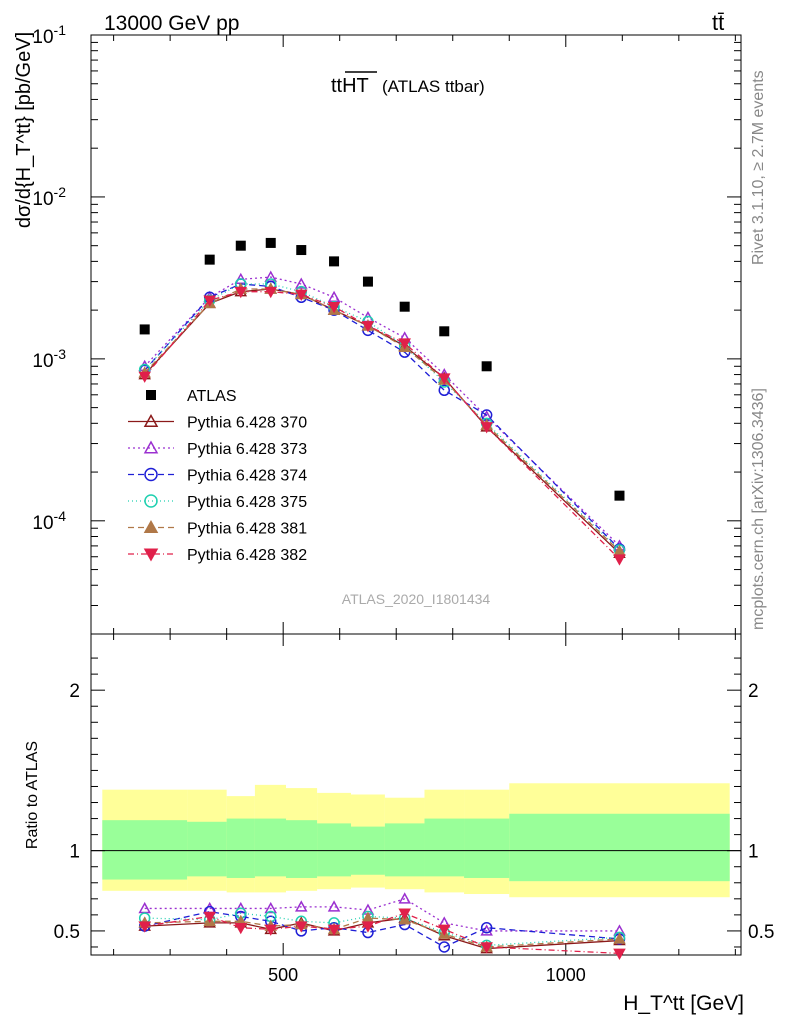 This screenshot has width=786, height=1024. Describe the element at coordinates (212, 396) in the screenshot. I see `legend-label: ATLAS` at that location.